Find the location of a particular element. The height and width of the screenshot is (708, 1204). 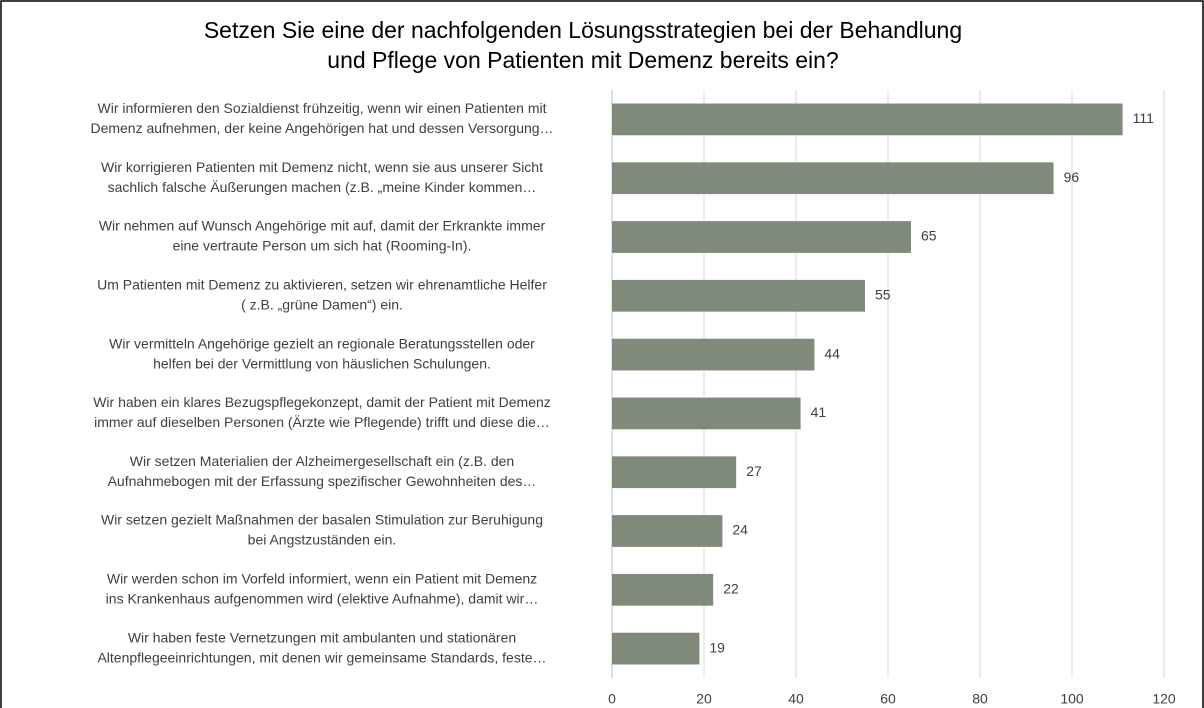

x-tick-label: 80 is located at coordinates (980, 699).